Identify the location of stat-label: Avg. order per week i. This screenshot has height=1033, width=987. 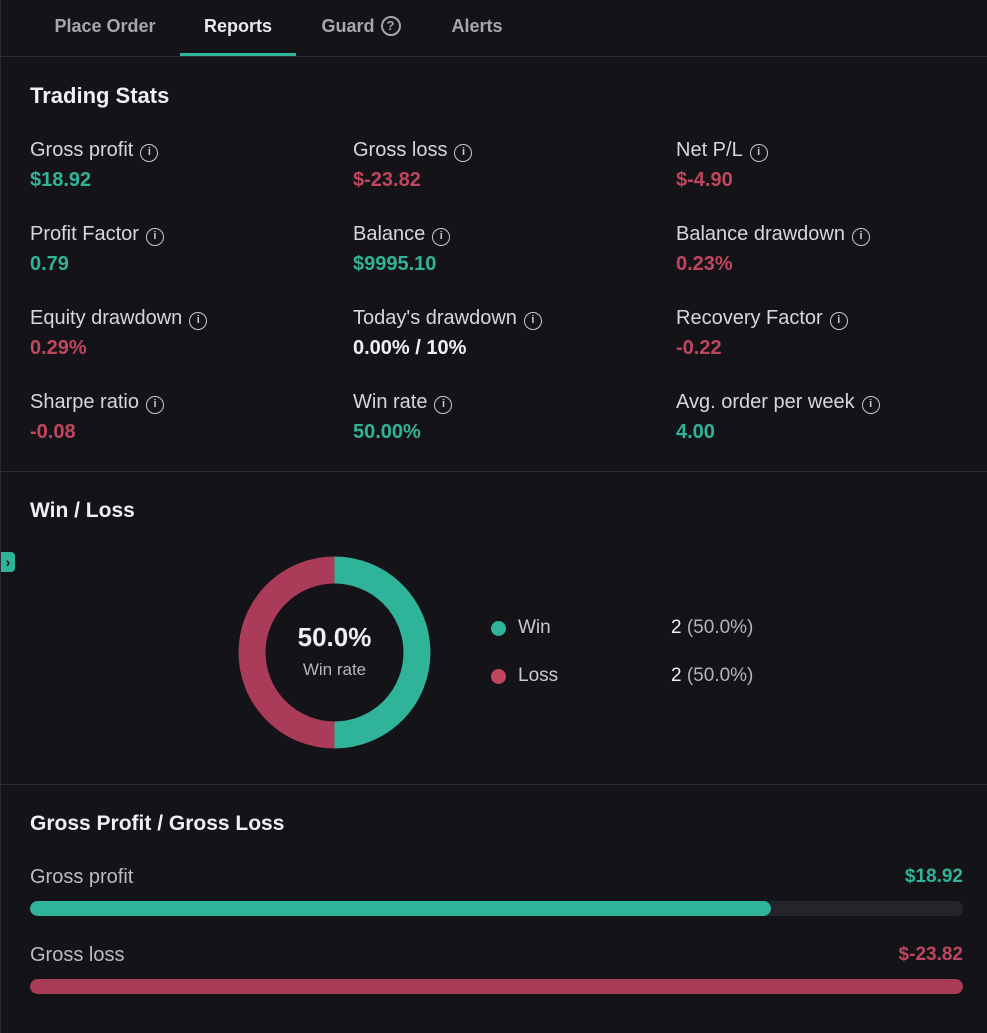
(826, 402).